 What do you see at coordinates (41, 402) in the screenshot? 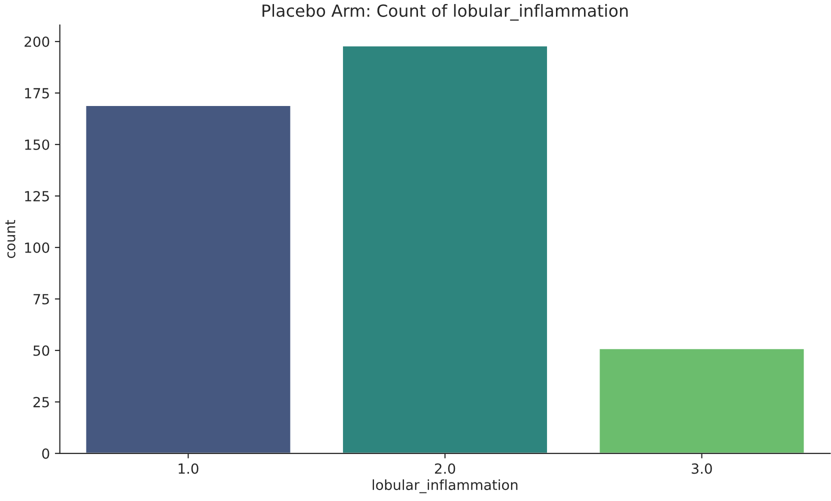
I see `y-tick-label: 25` at bounding box center [41, 402].